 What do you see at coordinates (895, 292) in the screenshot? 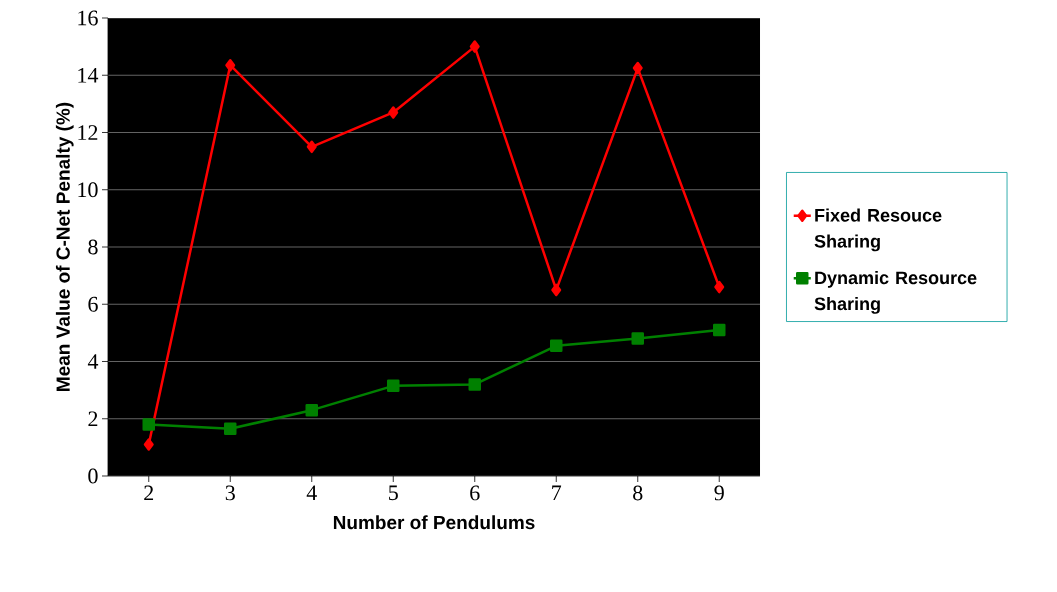
I see `legend-label: Dynamic Resource Sharing` at bounding box center [895, 292].